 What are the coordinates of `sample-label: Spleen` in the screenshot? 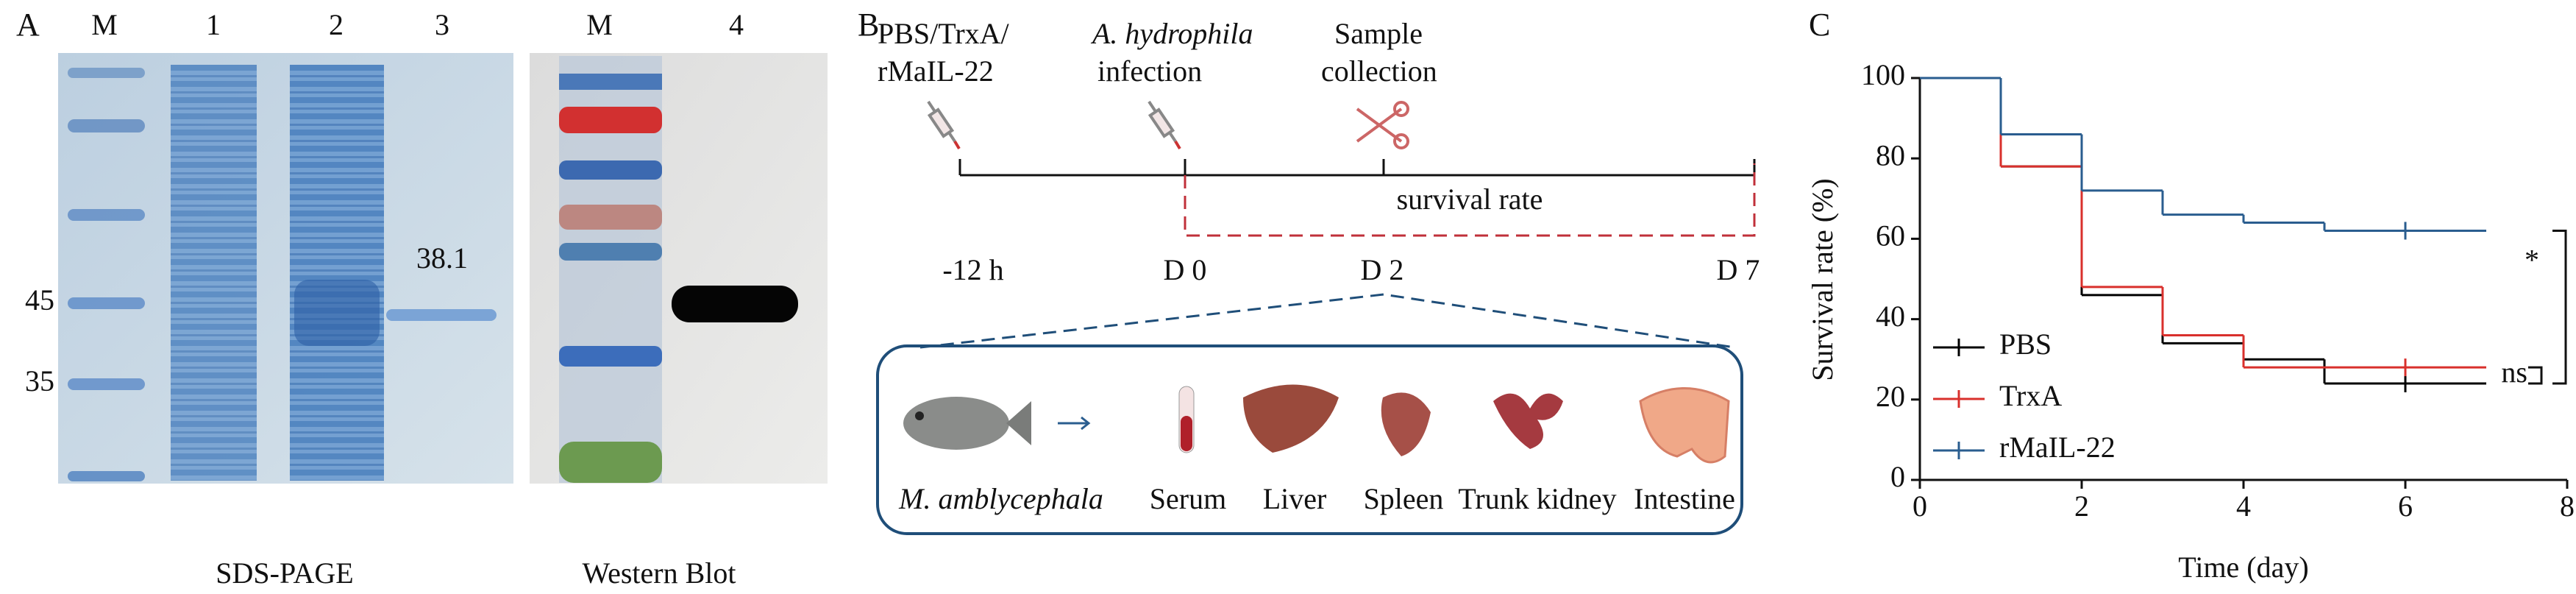 It's located at (1404, 498).